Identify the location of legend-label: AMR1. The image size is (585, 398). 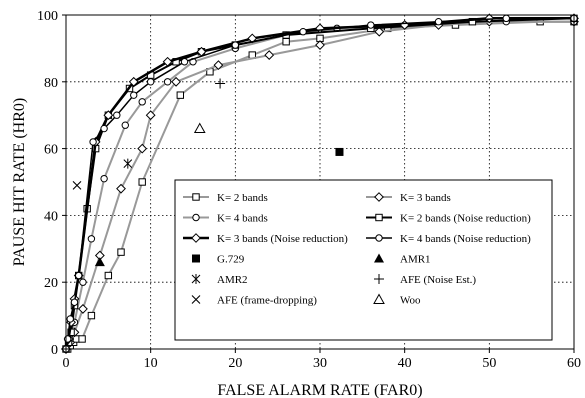
(415, 260).